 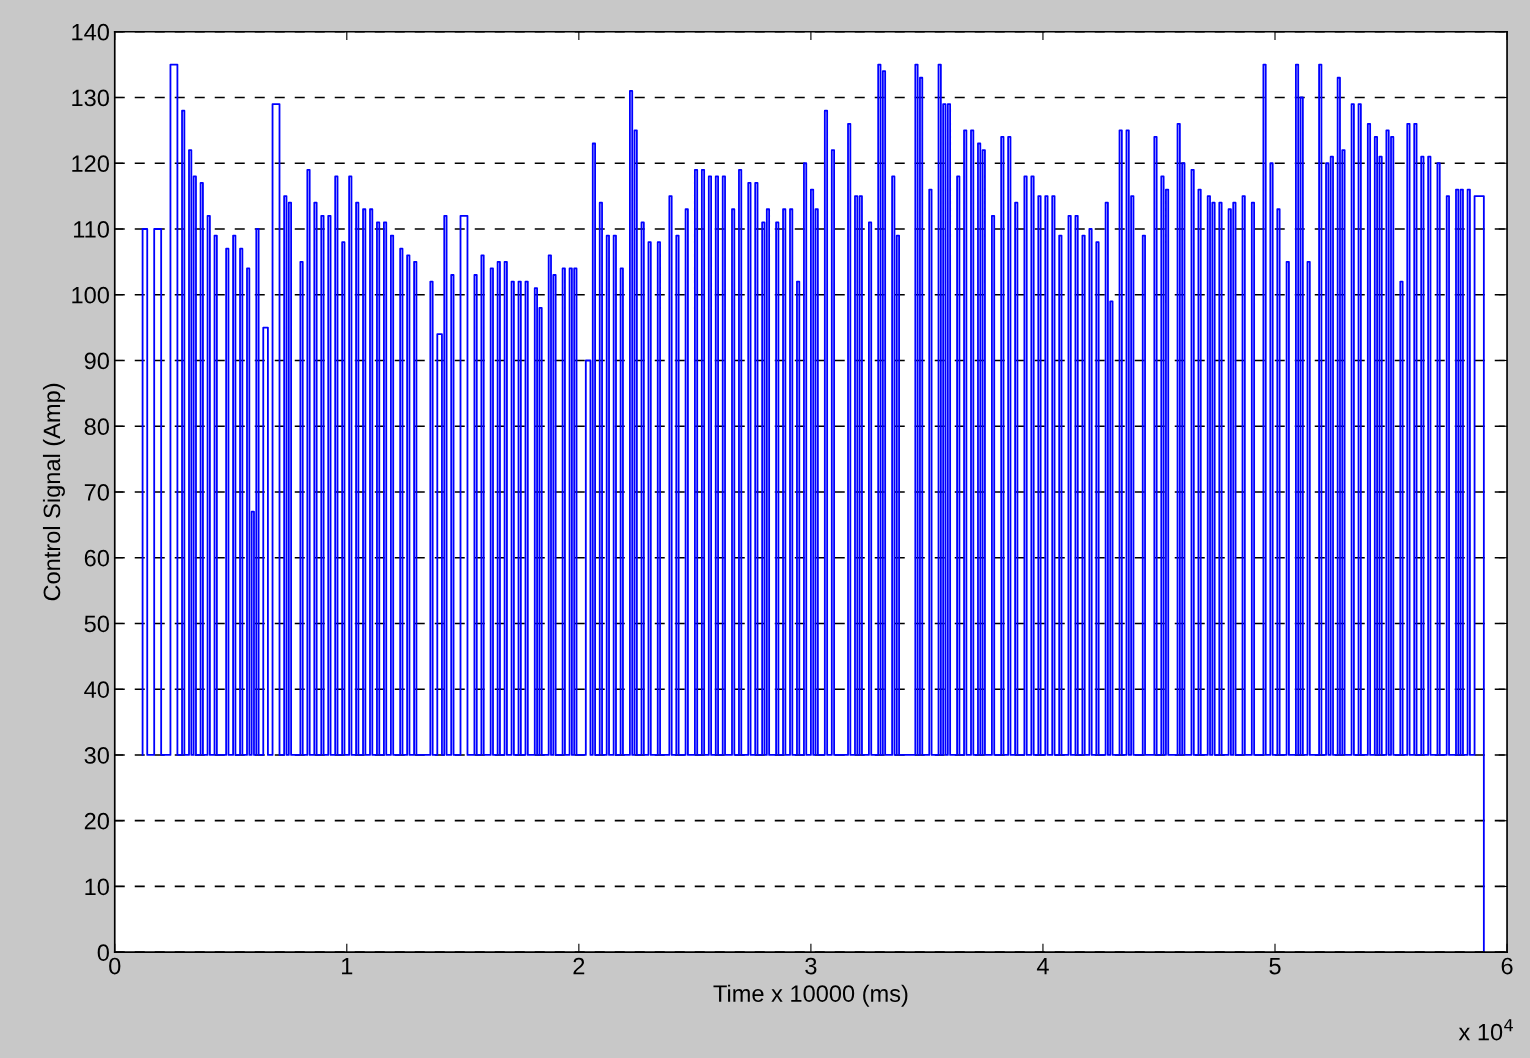 I want to click on y-tick-label: 10, so click(x=97, y=887).